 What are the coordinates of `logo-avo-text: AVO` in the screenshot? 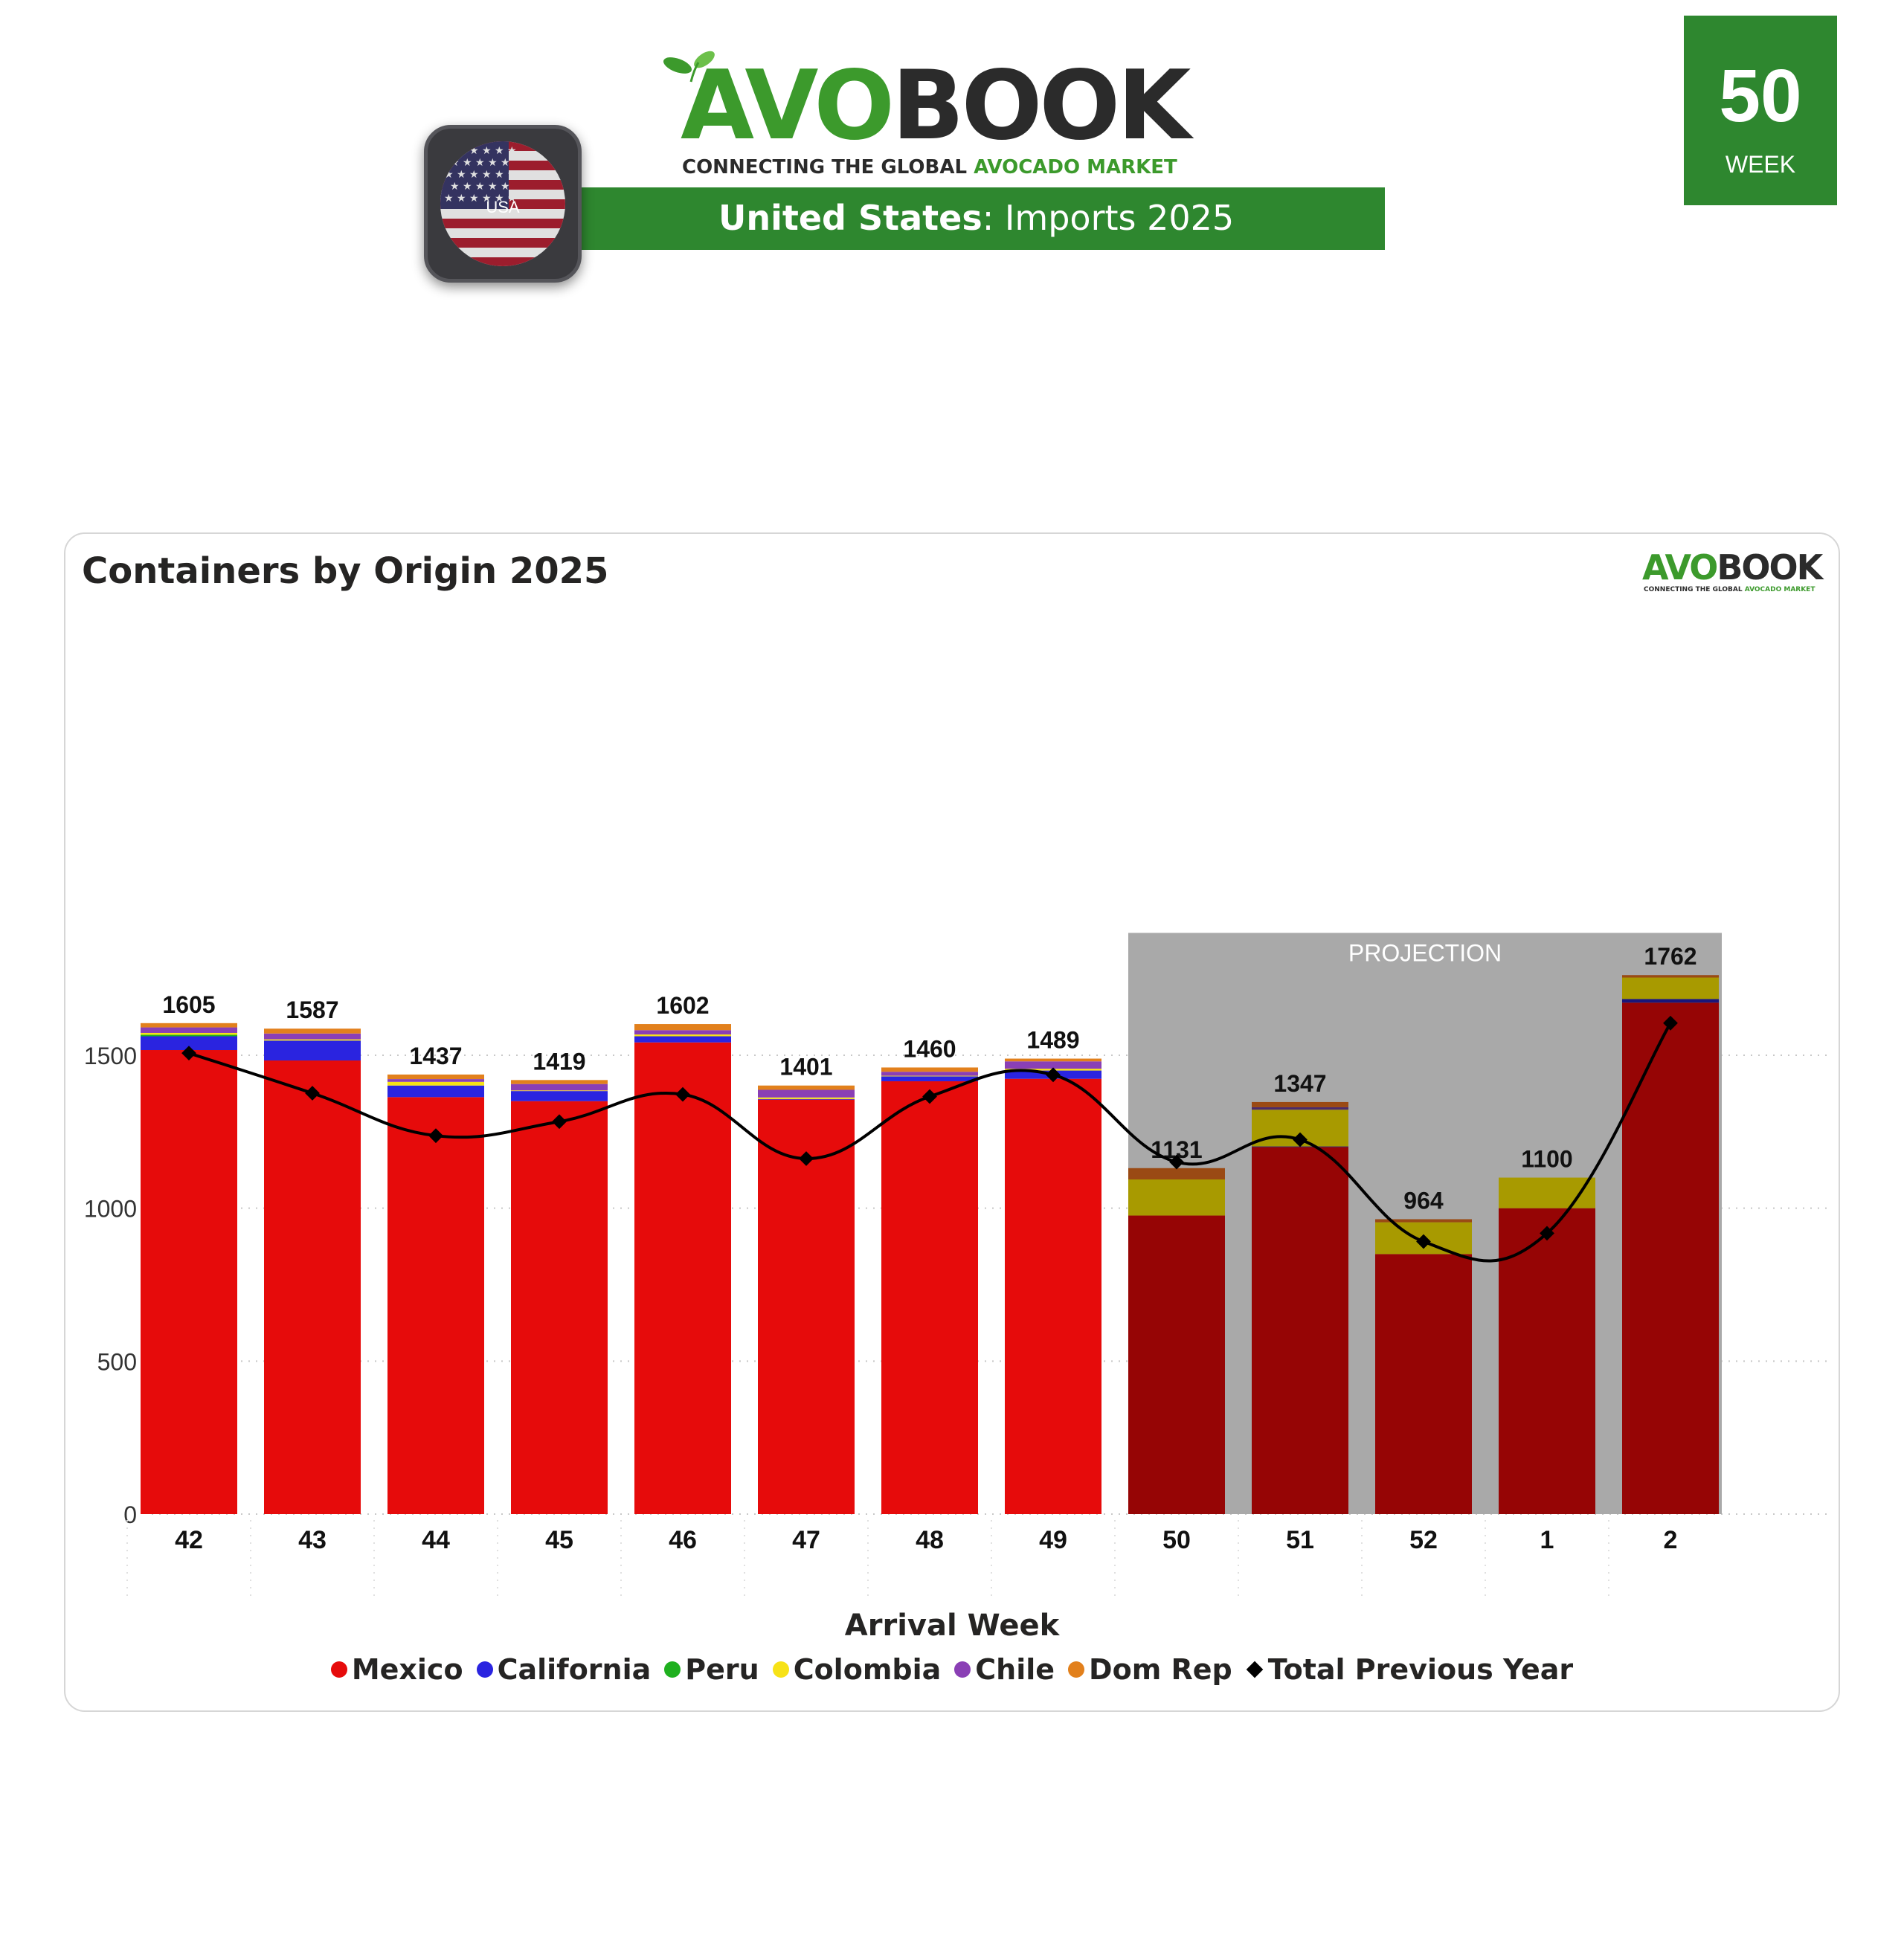 It's located at (788, 106).